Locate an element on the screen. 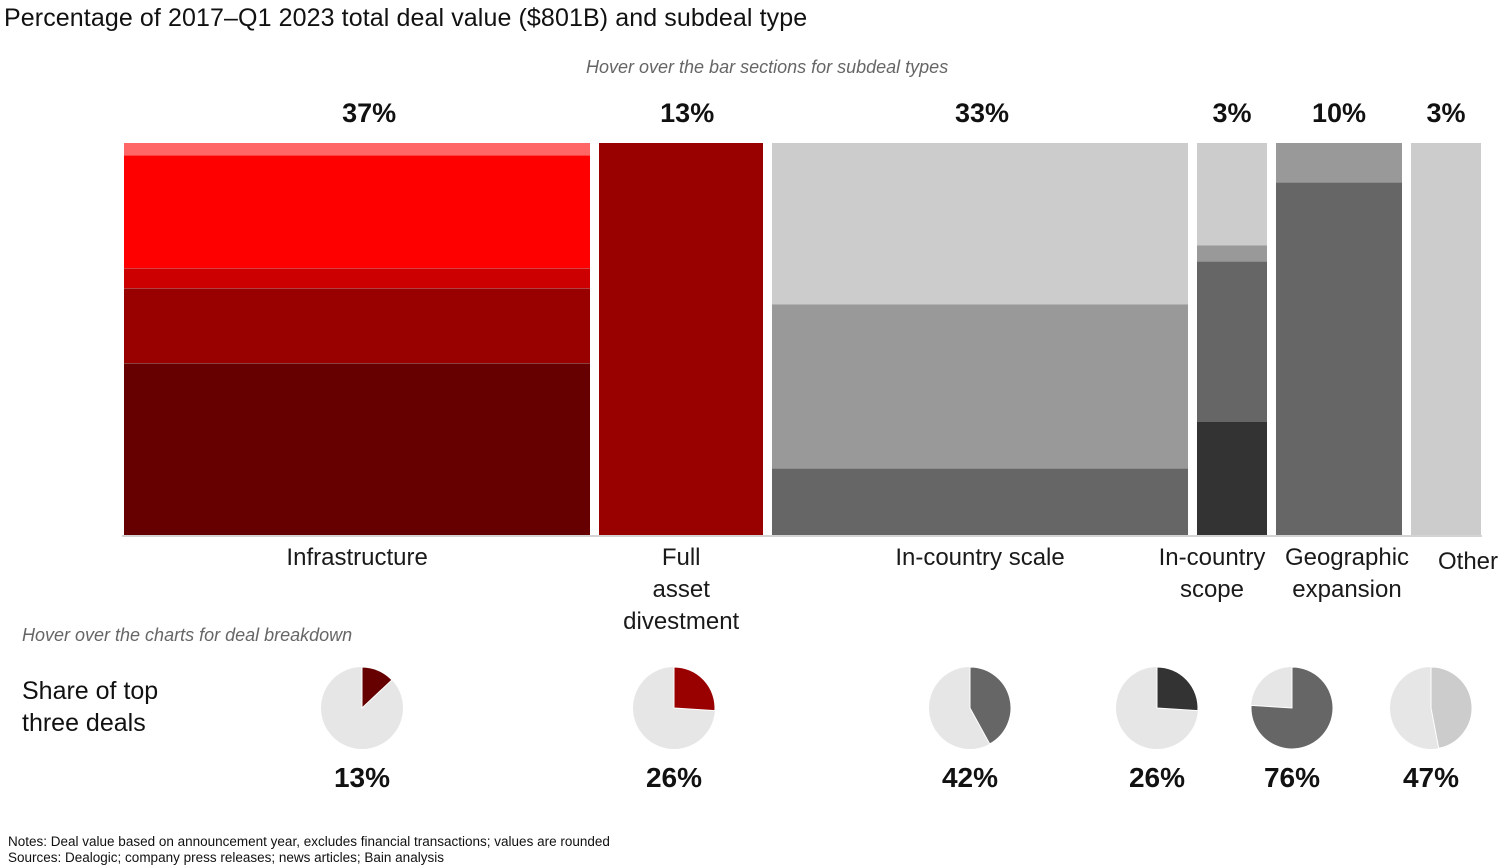  column-share-label: 37% is located at coordinates (369, 113).